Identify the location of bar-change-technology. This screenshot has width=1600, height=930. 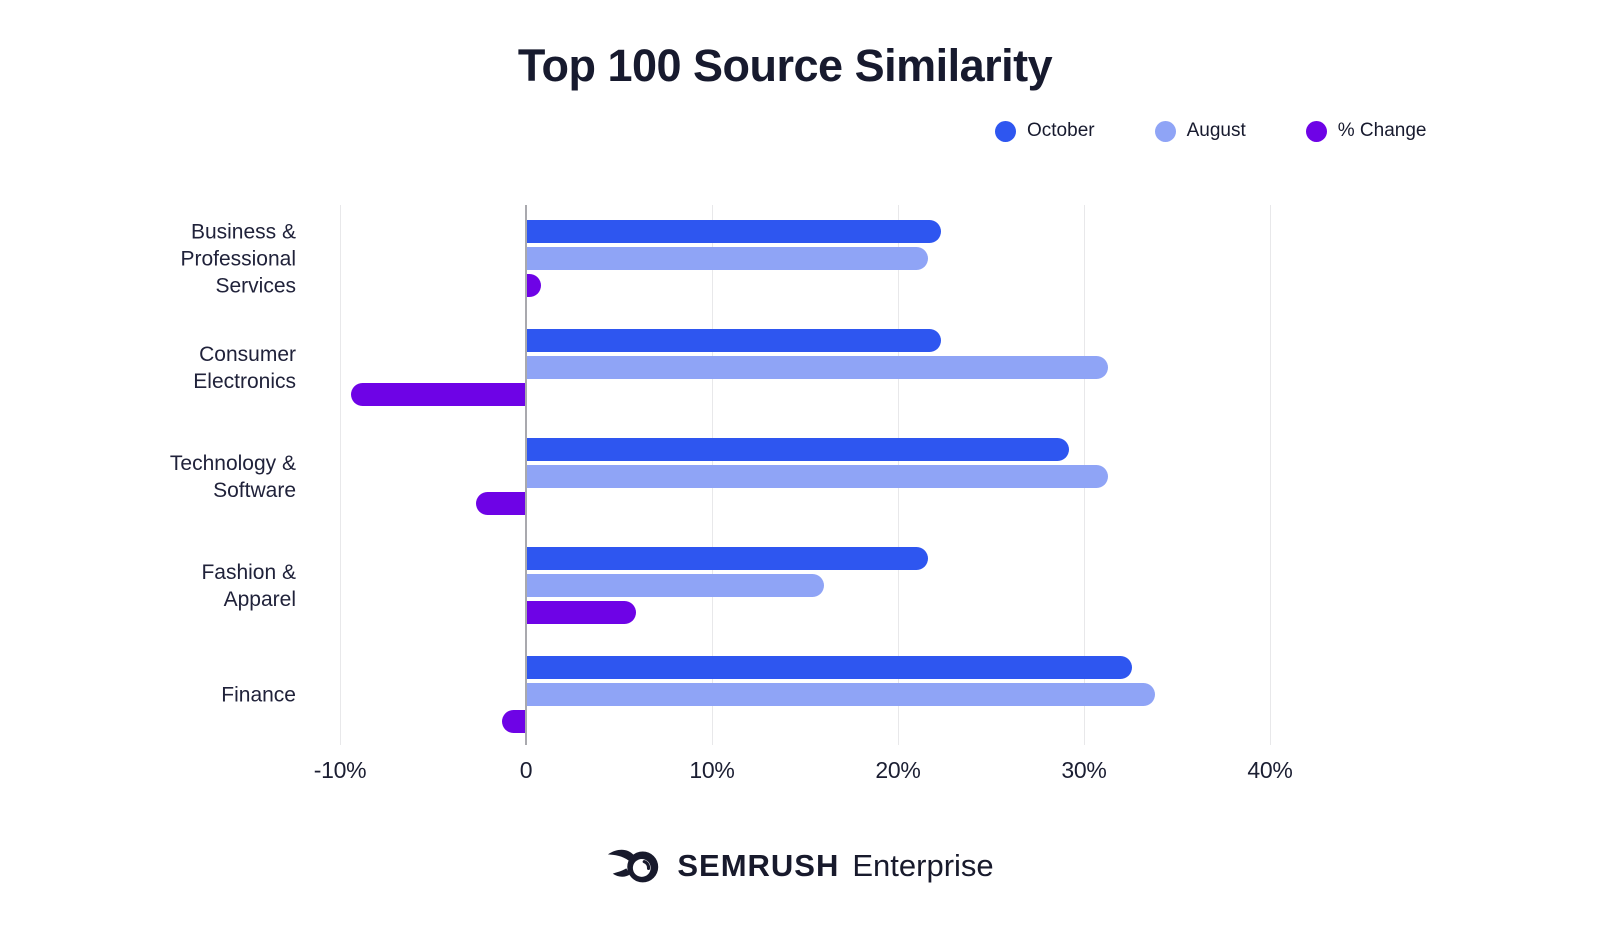
(500, 503).